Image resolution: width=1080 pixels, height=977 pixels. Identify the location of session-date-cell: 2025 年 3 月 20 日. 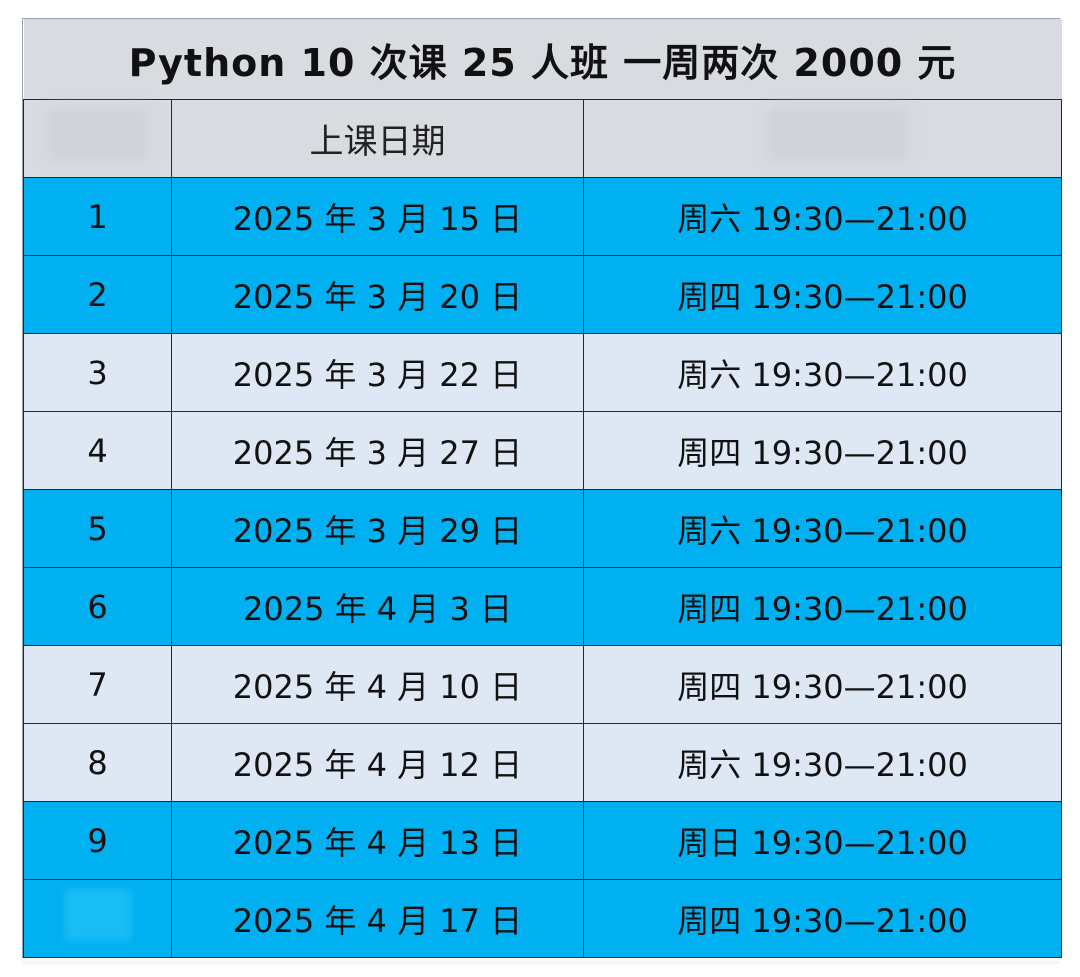
(377, 294).